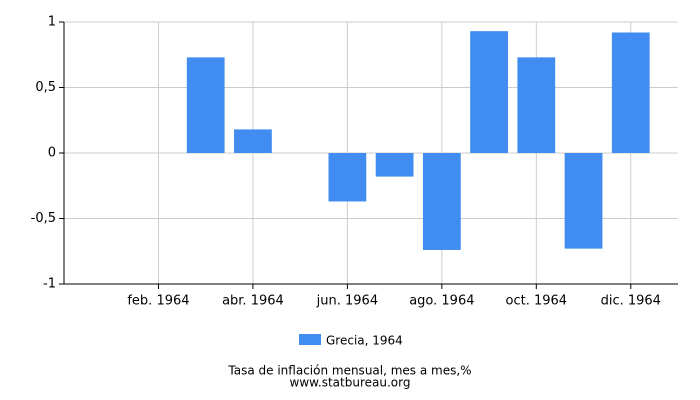  I want to click on x-tick-label: jun. 1964, so click(347, 301).